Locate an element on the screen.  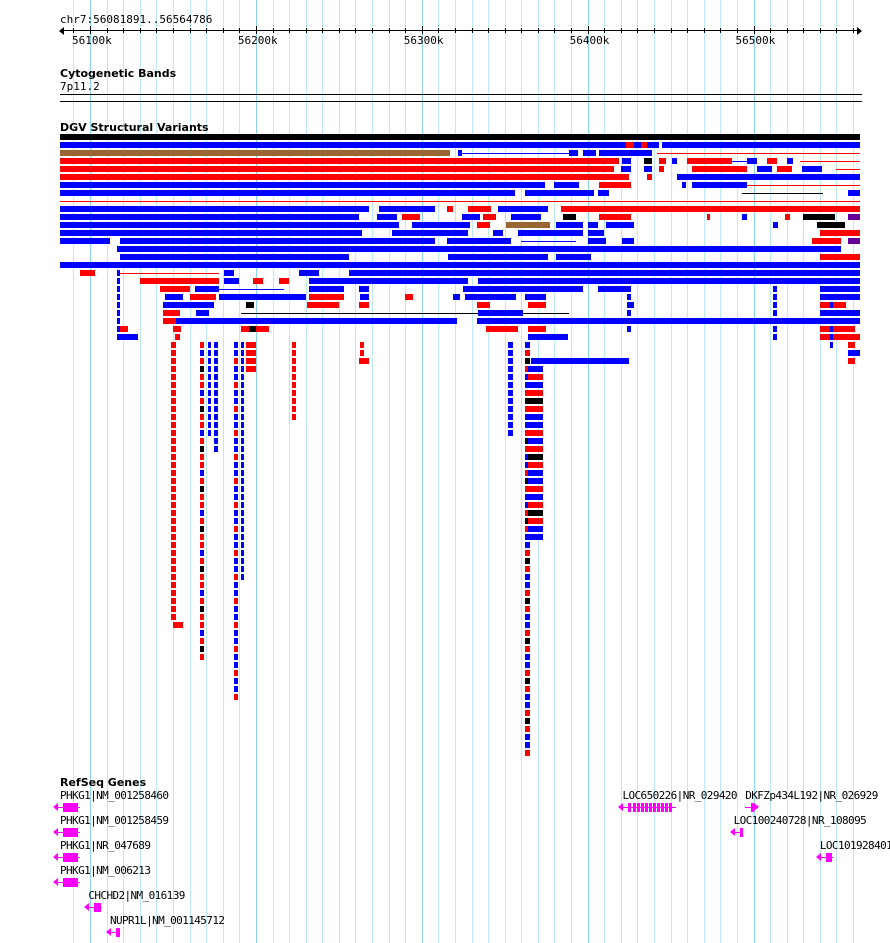
gene-label: PHKG1|NR_047689 is located at coordinates (105, 845).